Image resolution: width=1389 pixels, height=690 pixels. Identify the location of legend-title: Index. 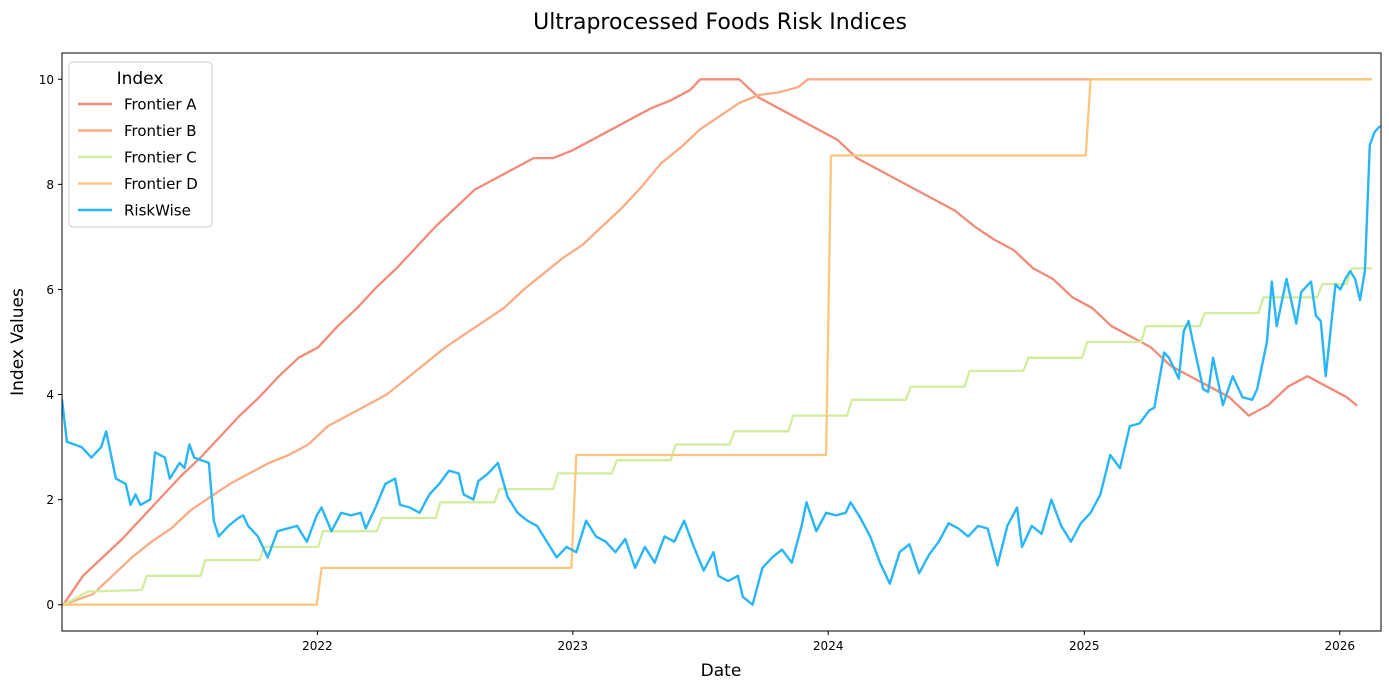
(140, 79).